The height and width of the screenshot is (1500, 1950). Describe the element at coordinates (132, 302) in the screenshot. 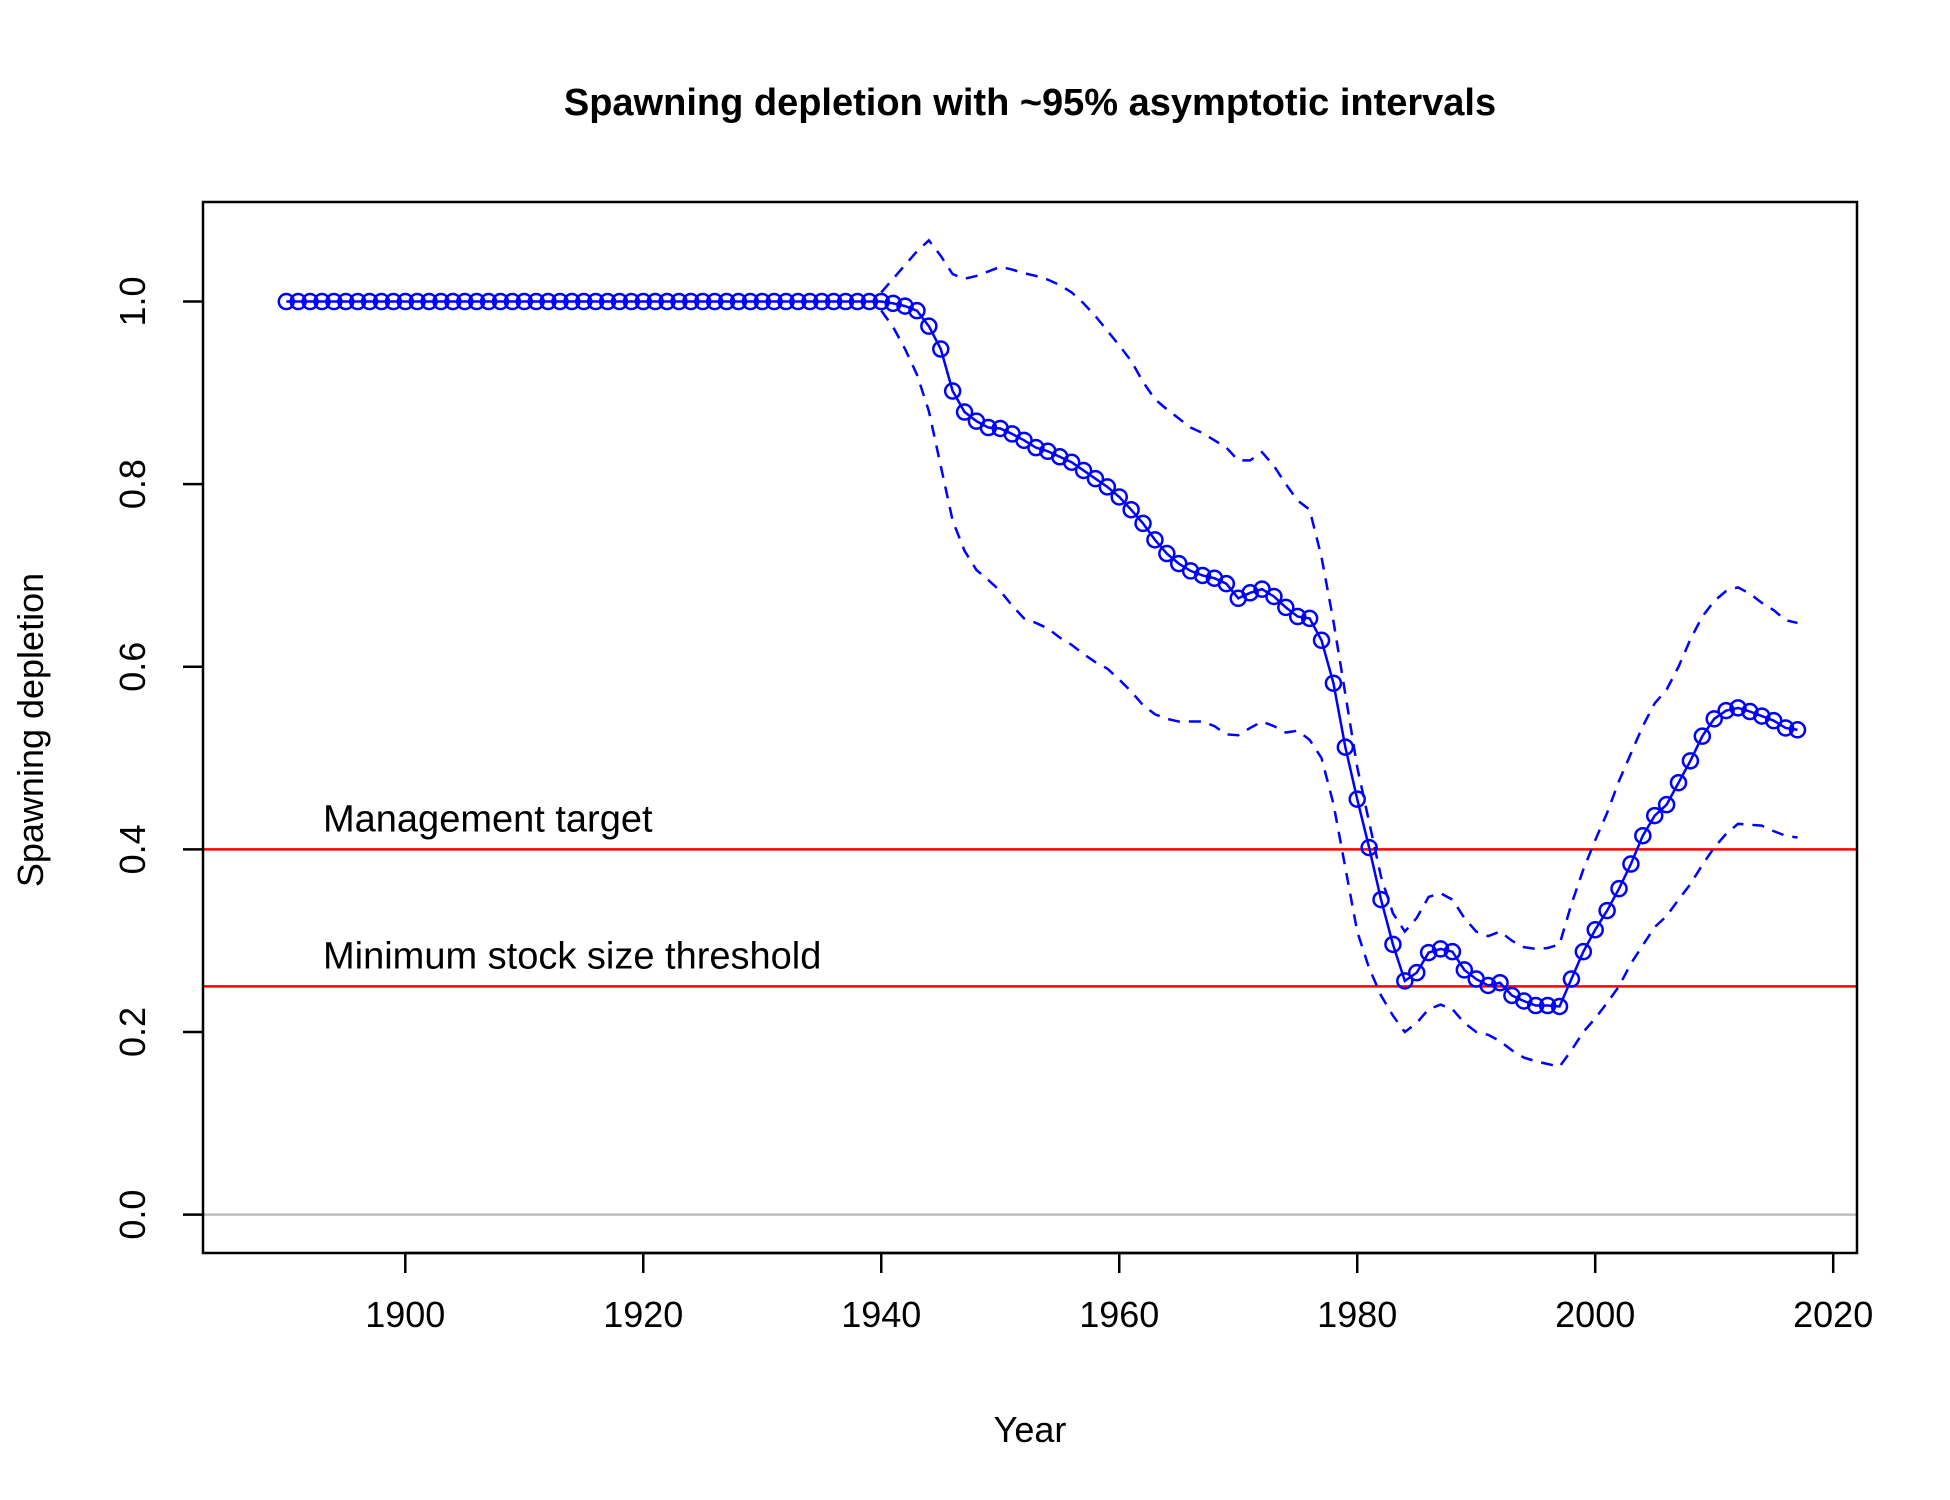

I see `y-tick-label: 1.0` at that location.